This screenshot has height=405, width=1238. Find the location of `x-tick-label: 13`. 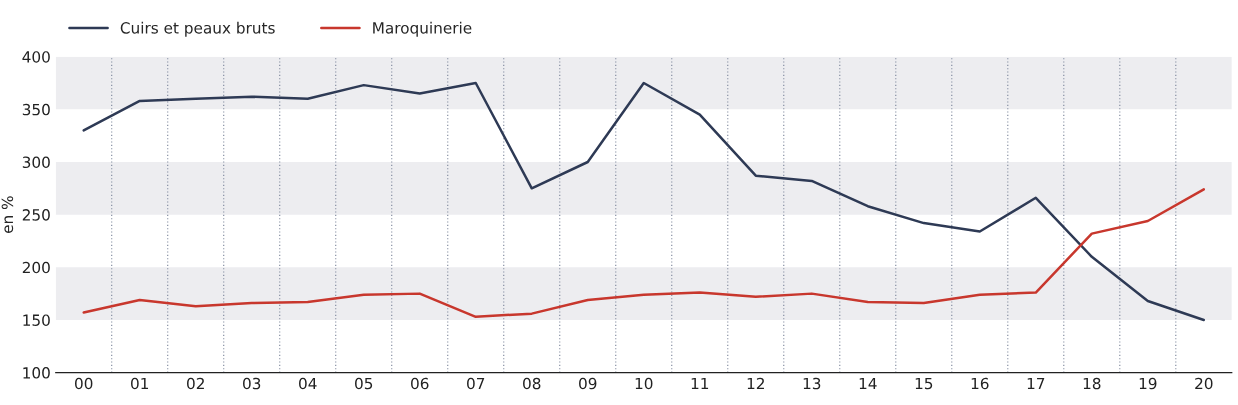

x-tick-label: 13 is located at coordinates (812, 383).